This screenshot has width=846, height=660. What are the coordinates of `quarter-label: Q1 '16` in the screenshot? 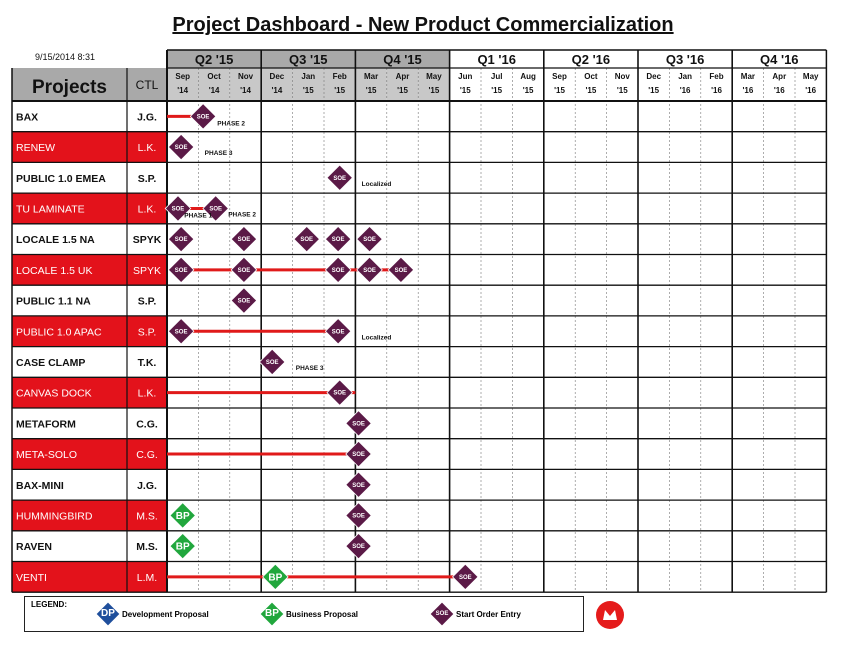 It's located at (496, 59).